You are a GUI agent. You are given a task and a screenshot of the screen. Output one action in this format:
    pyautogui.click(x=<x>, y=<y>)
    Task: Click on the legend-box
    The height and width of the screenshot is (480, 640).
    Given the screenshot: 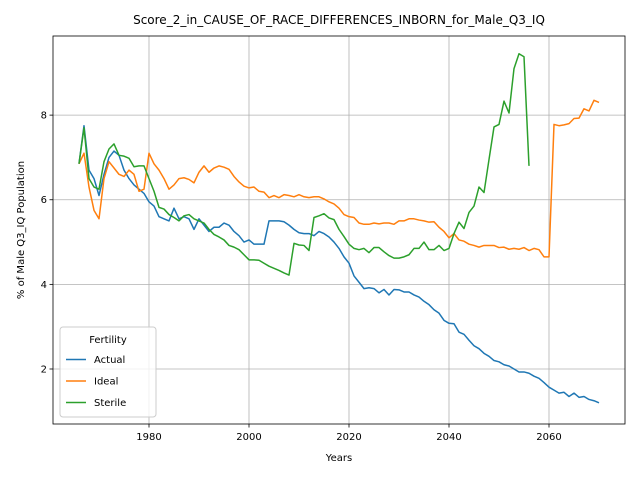 What is the action you would take?
    pyautogui.click(x=108, y=372)
    